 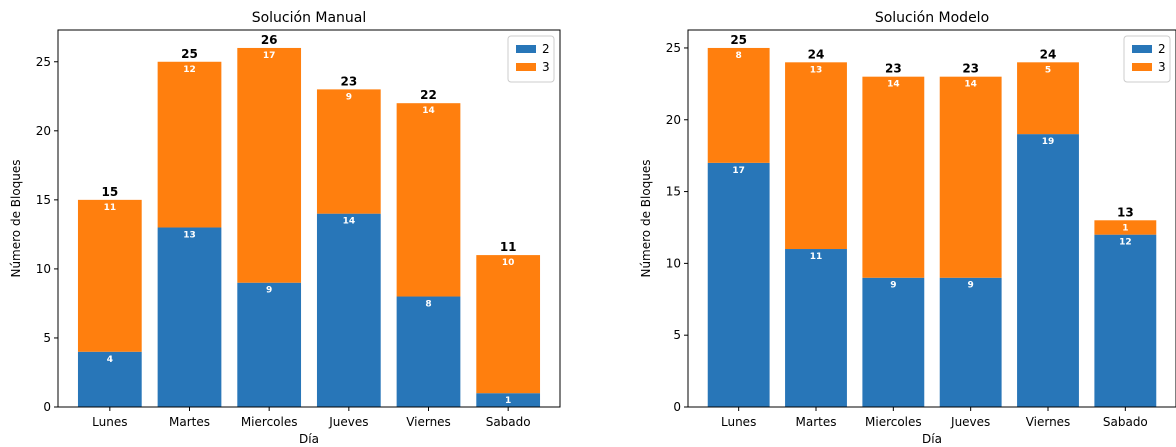 What do you see at coordinates (971, 286) in the screenshot?
I see `segment-label-modelo-jueves-series-2: 9` at bounding box center [971, 286].